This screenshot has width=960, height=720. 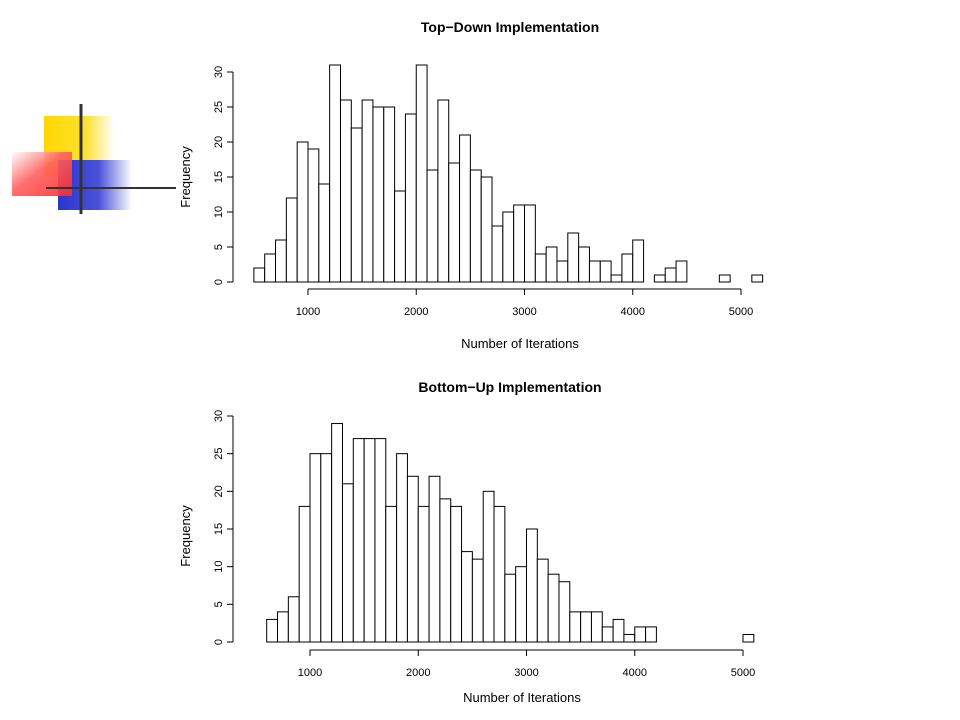 What do you see at coordinates (509, 387) in the screenshot?
I see `chart-title: Bottom−Up Implementation` at bounding box center [509, 387].